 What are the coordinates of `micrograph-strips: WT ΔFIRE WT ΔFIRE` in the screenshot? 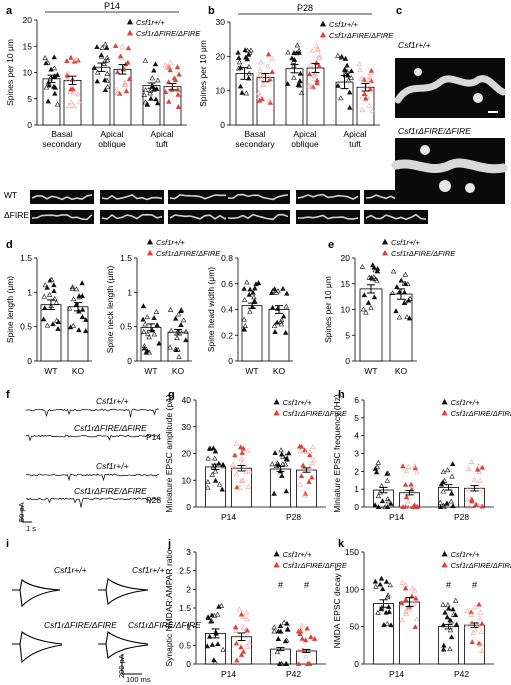 It's located at (216, 207).